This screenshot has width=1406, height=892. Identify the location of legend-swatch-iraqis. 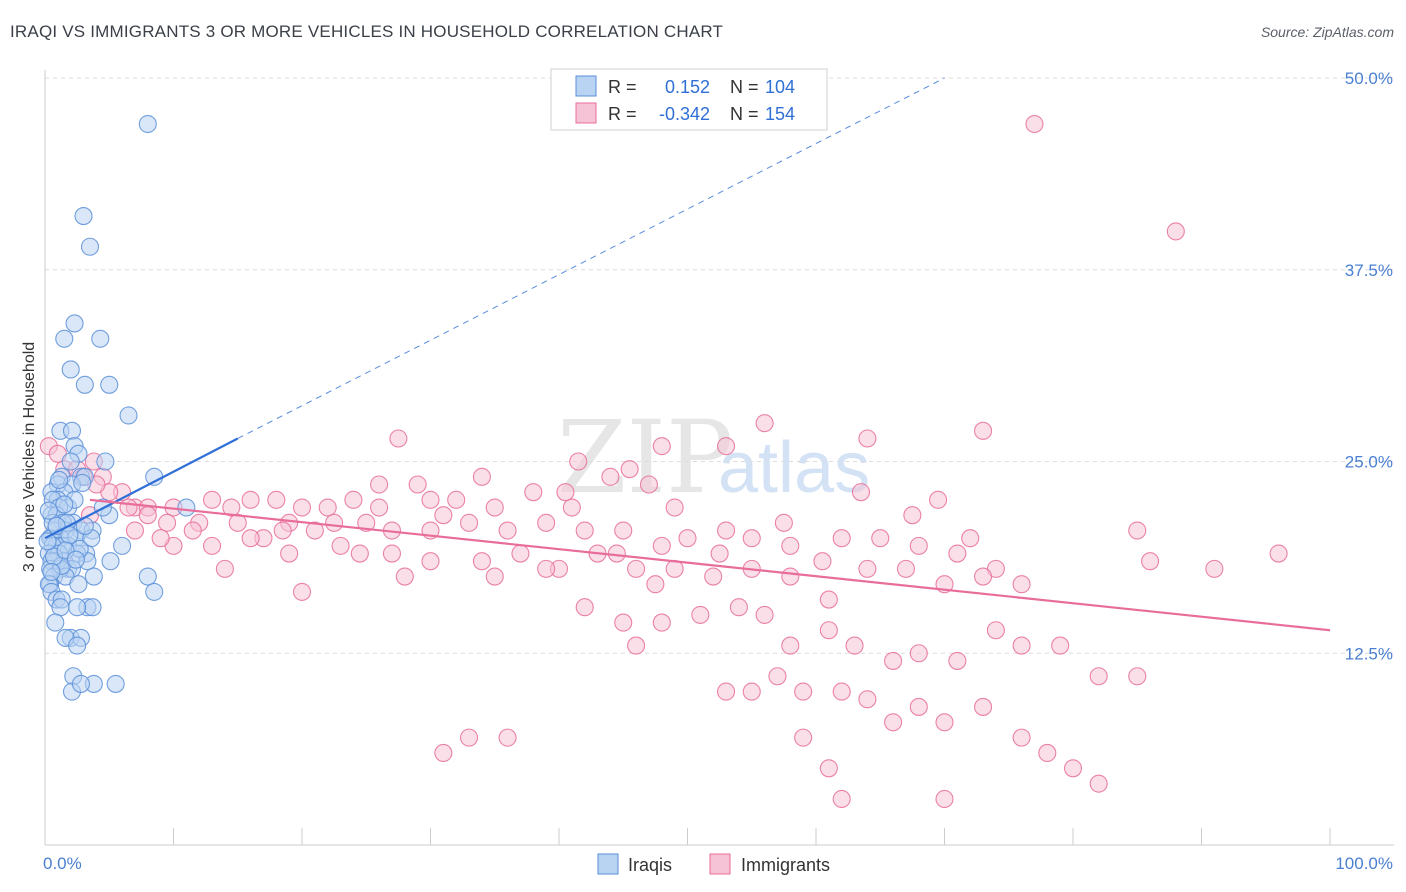
(586, 86).